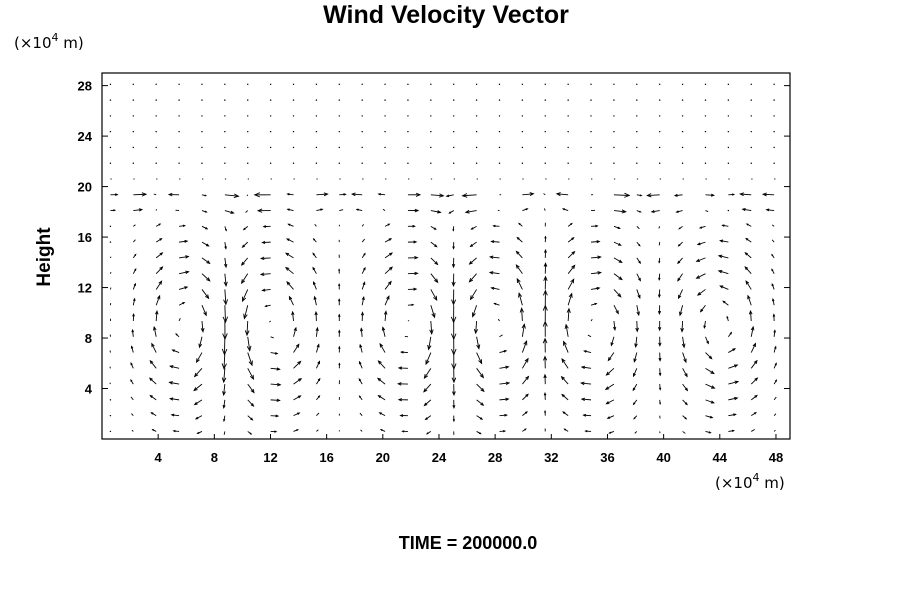 This screenshot has width=900, height=600. Describe the element at coordinates (439, 457) in the screenshot. I see `x-tick-label: 24` at that location.